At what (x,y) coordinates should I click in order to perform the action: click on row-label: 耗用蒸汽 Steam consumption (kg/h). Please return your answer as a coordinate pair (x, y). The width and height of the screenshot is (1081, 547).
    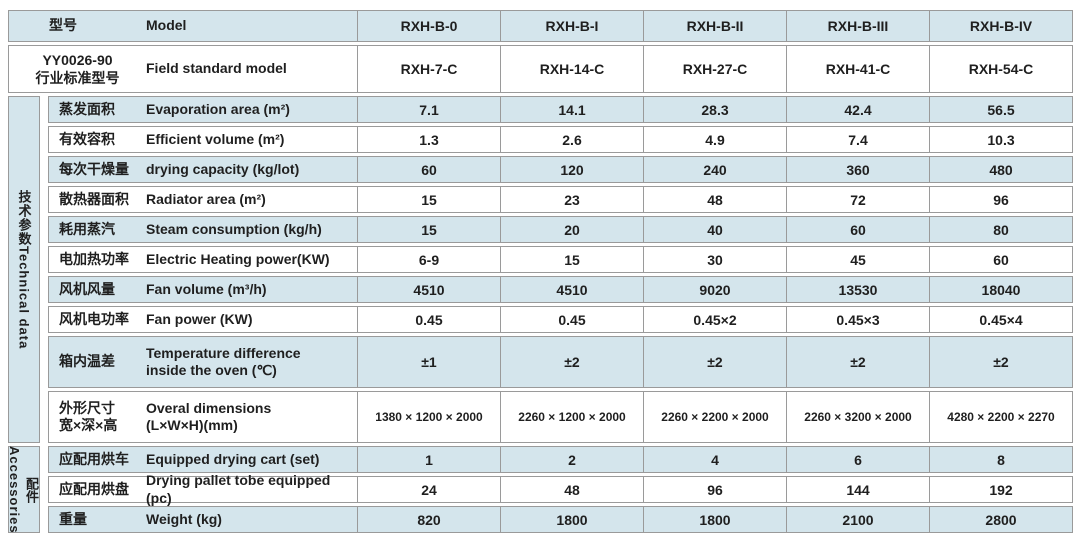
    Looking at the image, I should click on (203, 229).